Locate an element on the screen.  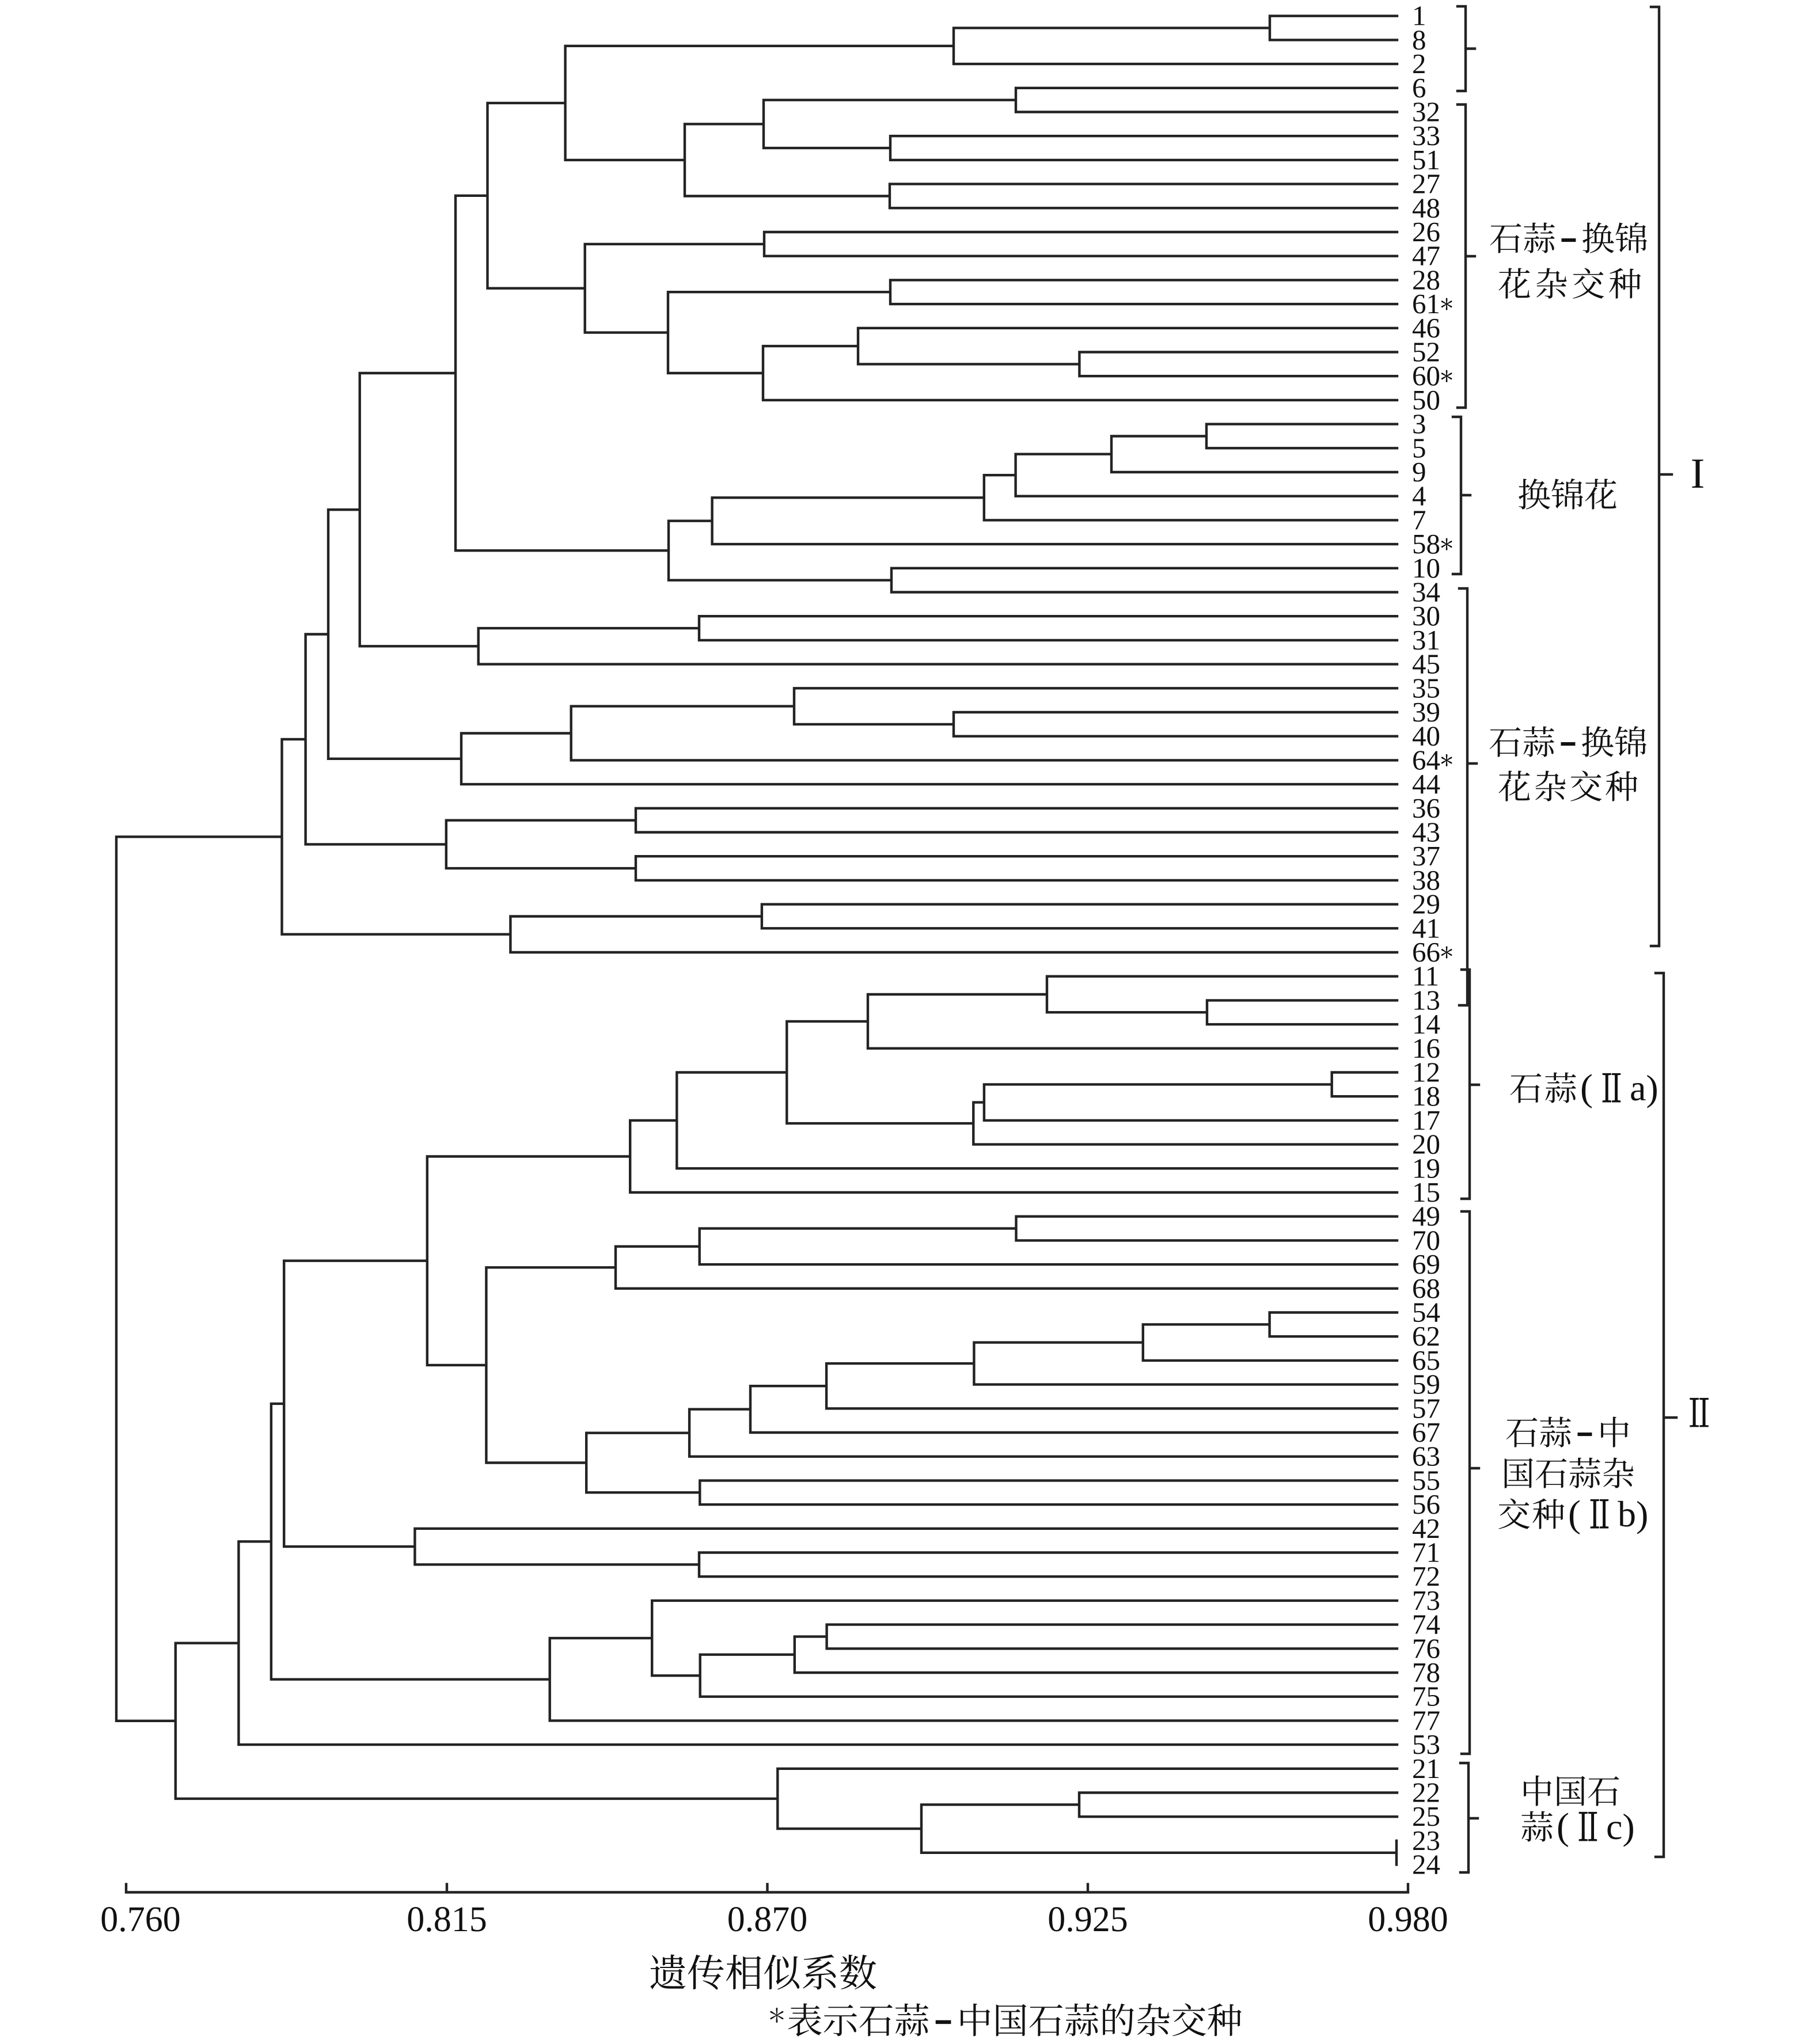
svg-text: 0.870 is located at coordinates (767, 1919).